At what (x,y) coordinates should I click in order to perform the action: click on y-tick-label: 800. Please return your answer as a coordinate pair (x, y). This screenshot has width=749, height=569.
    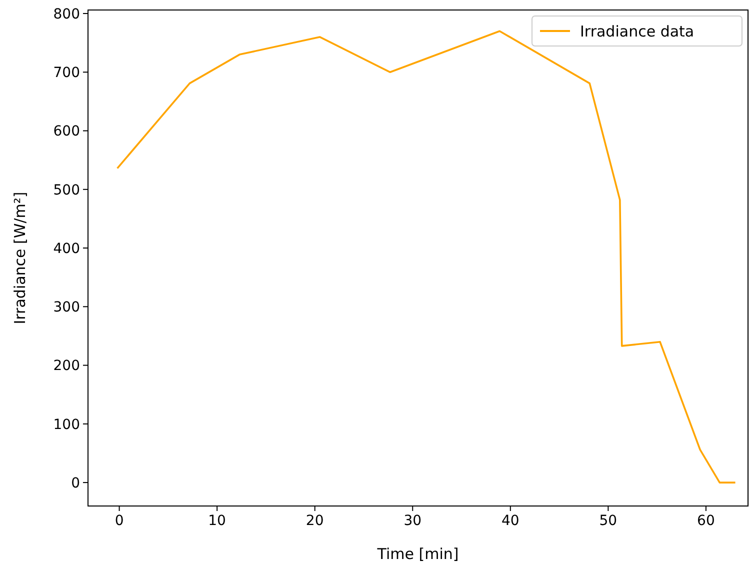
    Looking at the image, I should click on (66, 14).